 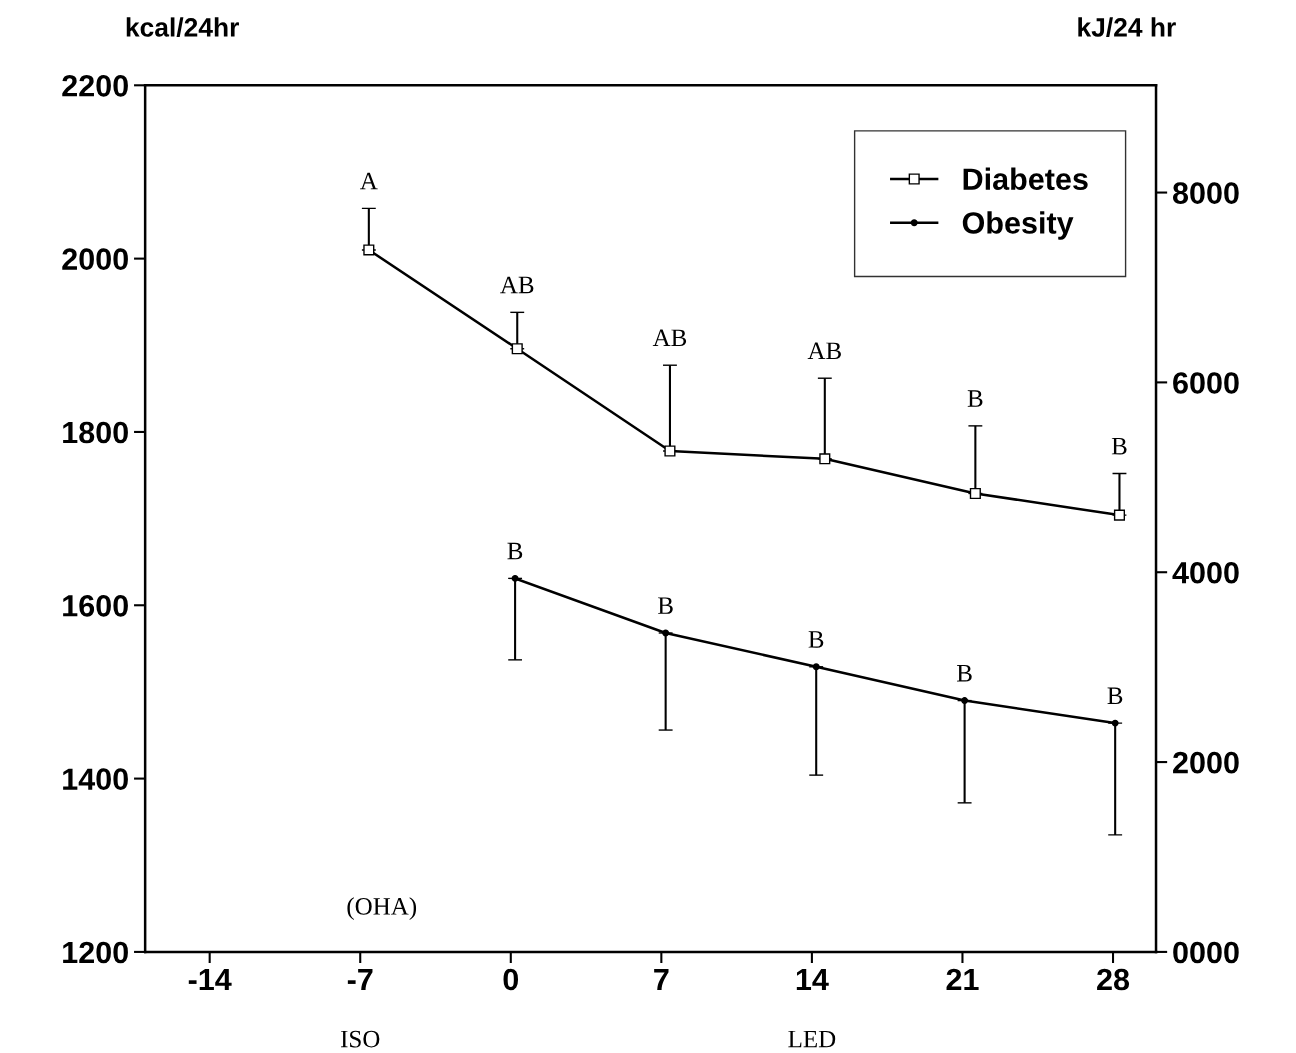 What do you see at coordinates (95, 259) in the screenshot?
I see `y-tick-label: 2000` at bounding box center [95, 259].